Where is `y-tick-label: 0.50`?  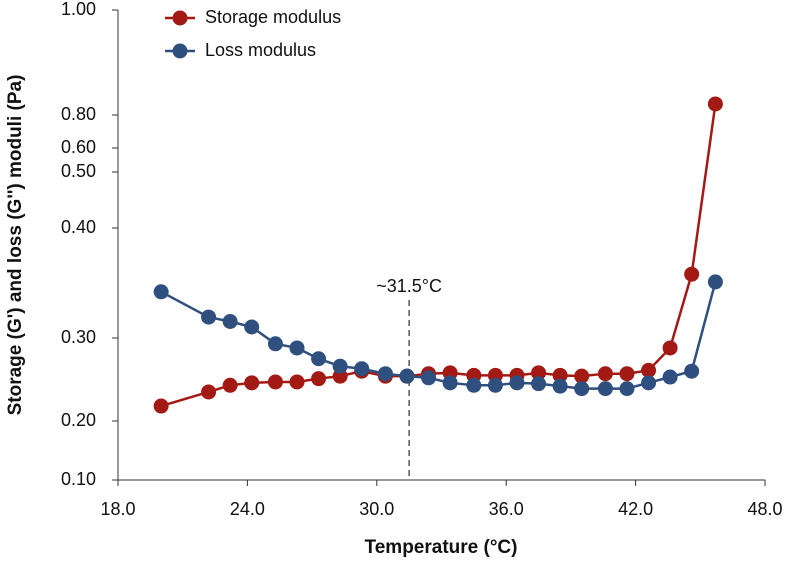 y-tick-label: 0.50 is located at coordinates (78, 171).